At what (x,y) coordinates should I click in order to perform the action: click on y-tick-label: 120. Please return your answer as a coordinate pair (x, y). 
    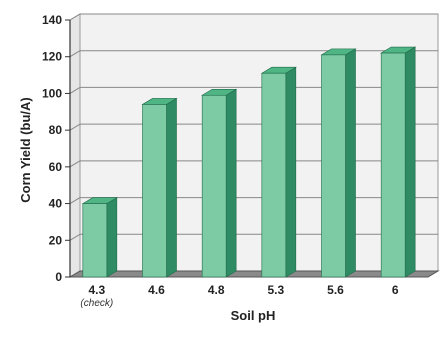
    Looking at the image, I should click on (52, 57).